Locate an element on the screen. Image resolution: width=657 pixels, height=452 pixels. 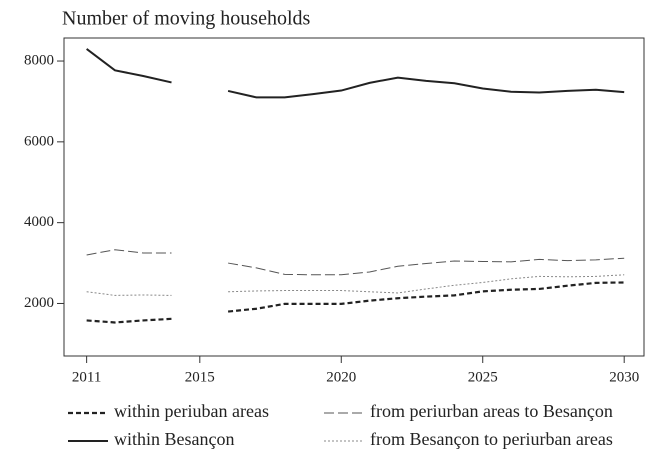
x-tick-label: 2025 is located at coordinates (483, 377).